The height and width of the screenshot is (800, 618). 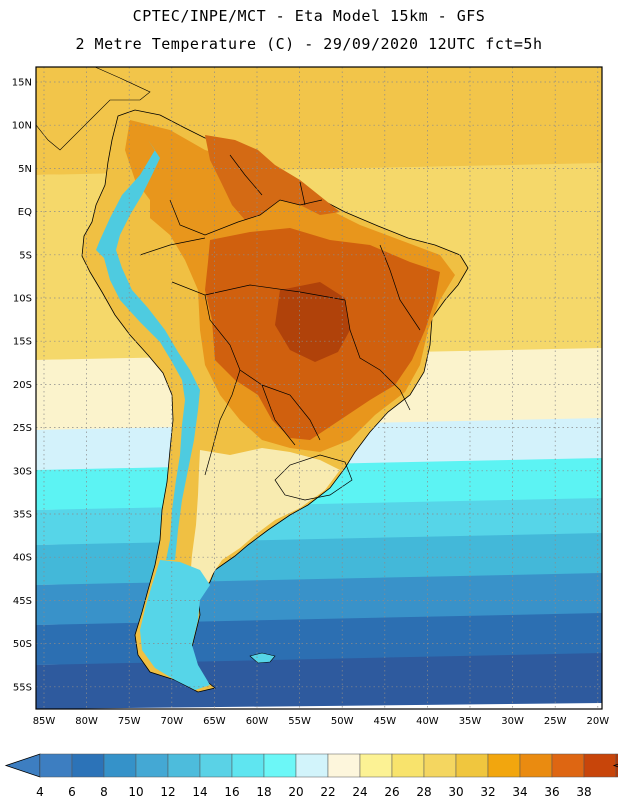 What do you see at coordinates (342, 721) in the screenshot?
I see `longitude-tick-label: 50W` at bounding box center [342, 721].